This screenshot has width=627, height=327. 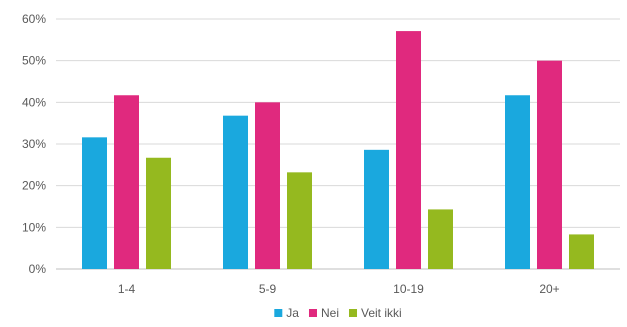 What do you see at coordinates (34, 102) in the screenshot?
I see `y-tick-label: 40%` at bounding box center [34, 102].